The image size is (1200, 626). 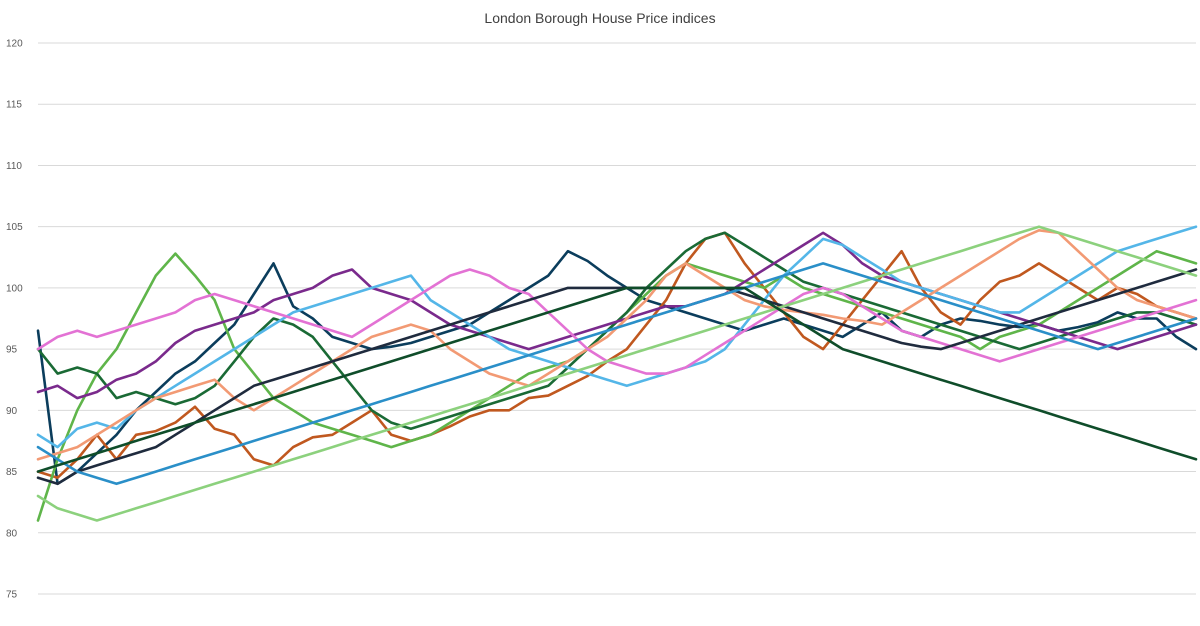 What do you see at coordinates (12, 472) in the screenshot?
I see `y-tick-label: 85` at bounding box center [12, 472].